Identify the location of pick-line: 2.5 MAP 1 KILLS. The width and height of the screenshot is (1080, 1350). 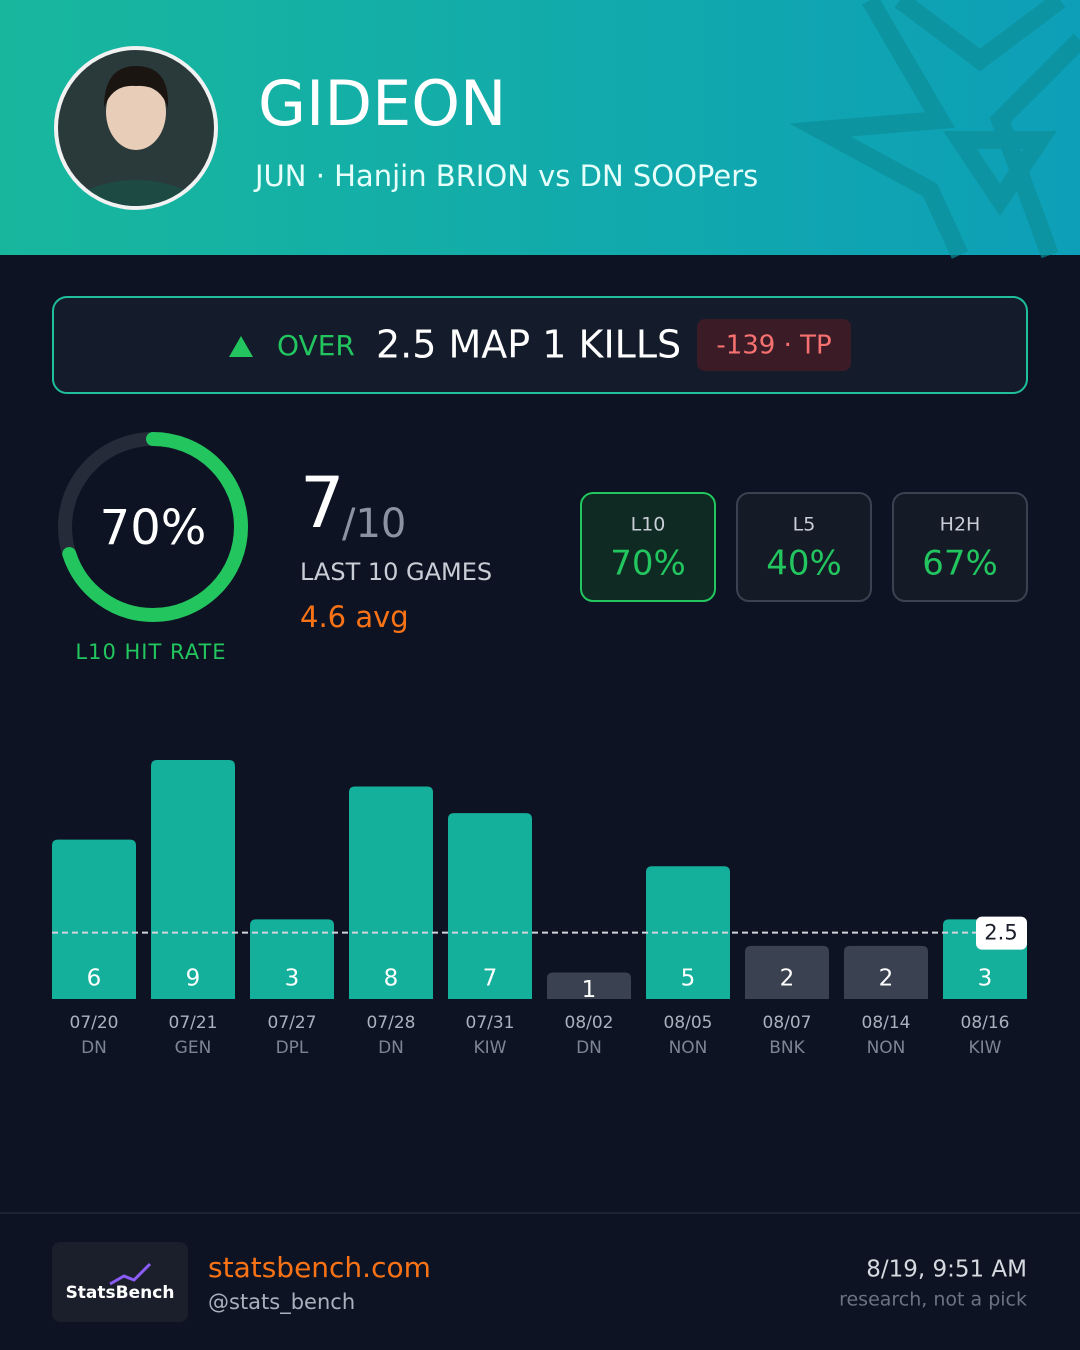
(528, 345).